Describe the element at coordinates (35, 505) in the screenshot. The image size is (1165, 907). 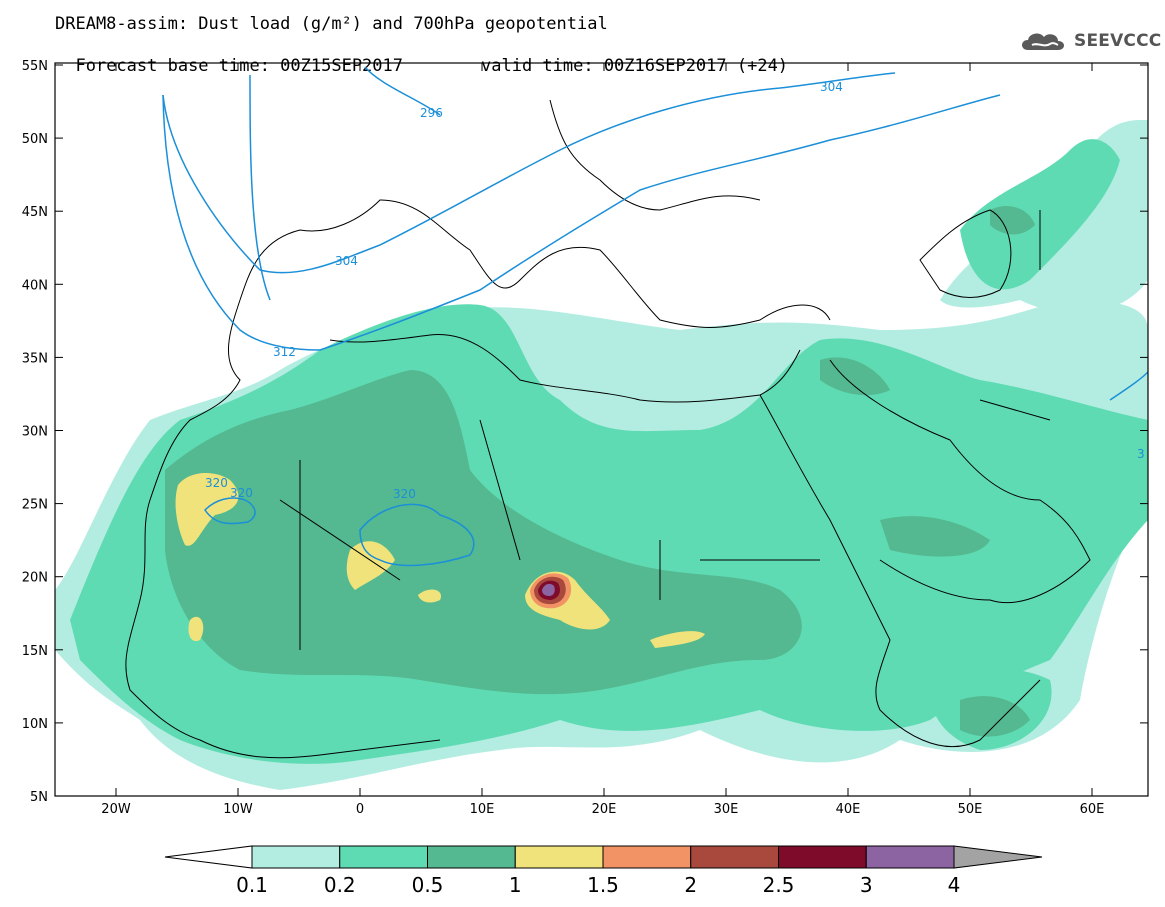
I see `lat-tick-label: 25N` at that location.